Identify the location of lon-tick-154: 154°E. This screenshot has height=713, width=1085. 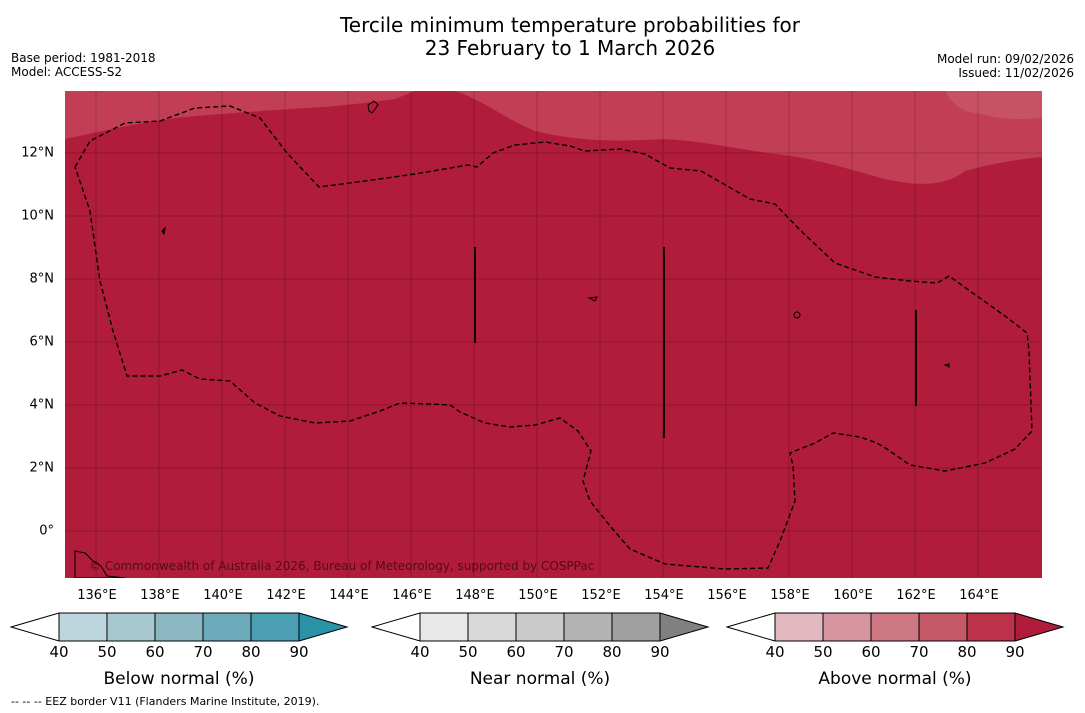
(664, 595).